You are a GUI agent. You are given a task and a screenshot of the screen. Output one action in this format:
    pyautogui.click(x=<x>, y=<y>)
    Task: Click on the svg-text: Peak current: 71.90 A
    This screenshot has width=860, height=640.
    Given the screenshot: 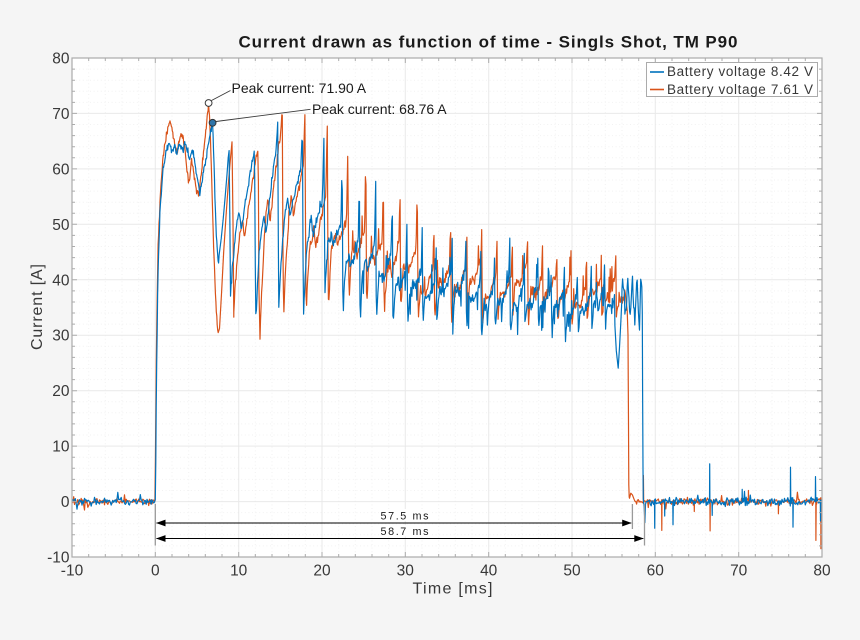 What is the action you would take?
    pyautogui.click(x=299, y=88)
    